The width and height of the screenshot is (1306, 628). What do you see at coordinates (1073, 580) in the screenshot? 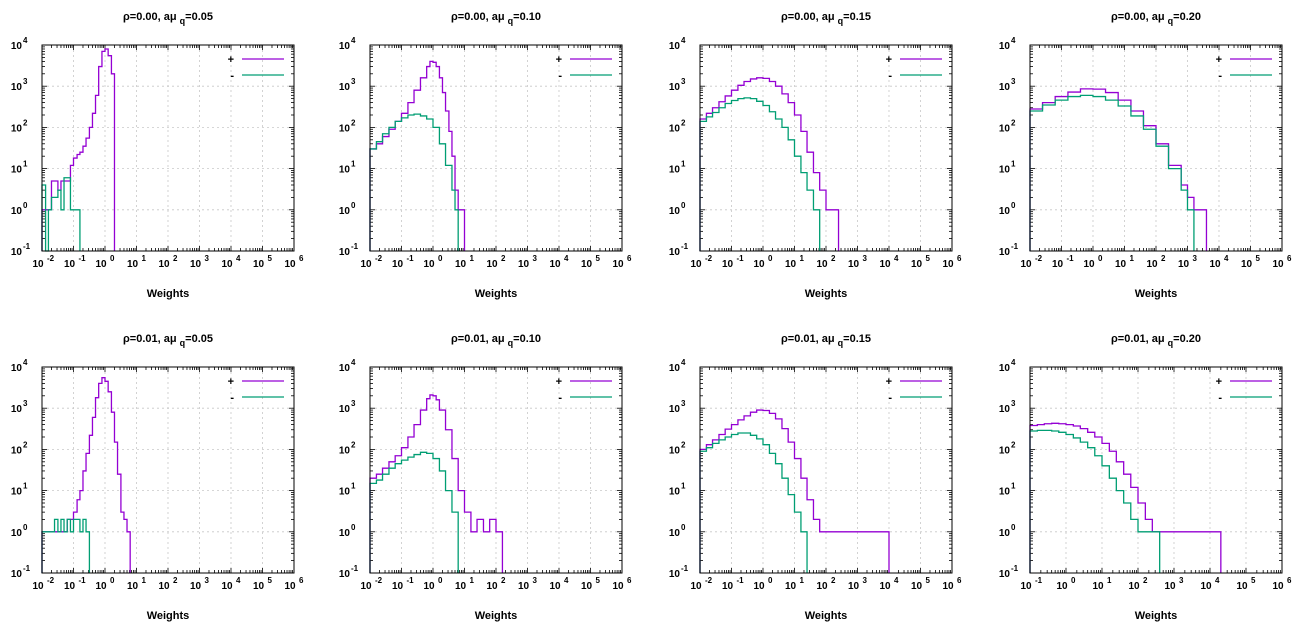
I see `x-tick-exponent: 0` at bounding box center [1073, 580].